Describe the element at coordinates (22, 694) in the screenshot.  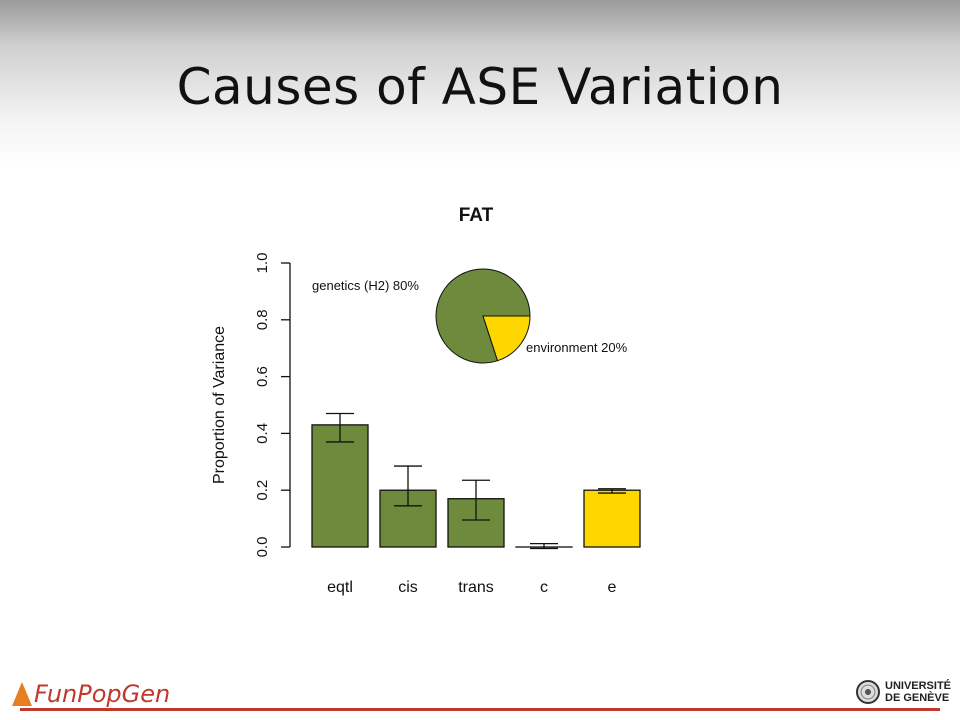
I see `flame-icon` at that location.